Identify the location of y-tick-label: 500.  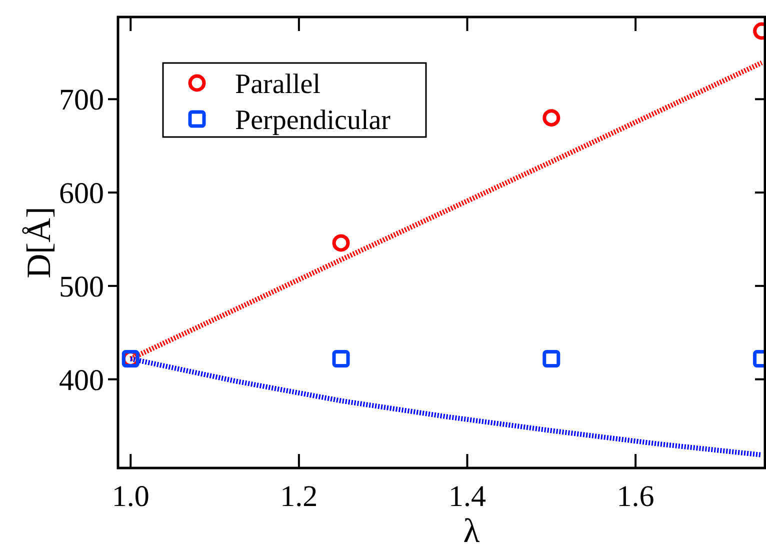
(81, 287).